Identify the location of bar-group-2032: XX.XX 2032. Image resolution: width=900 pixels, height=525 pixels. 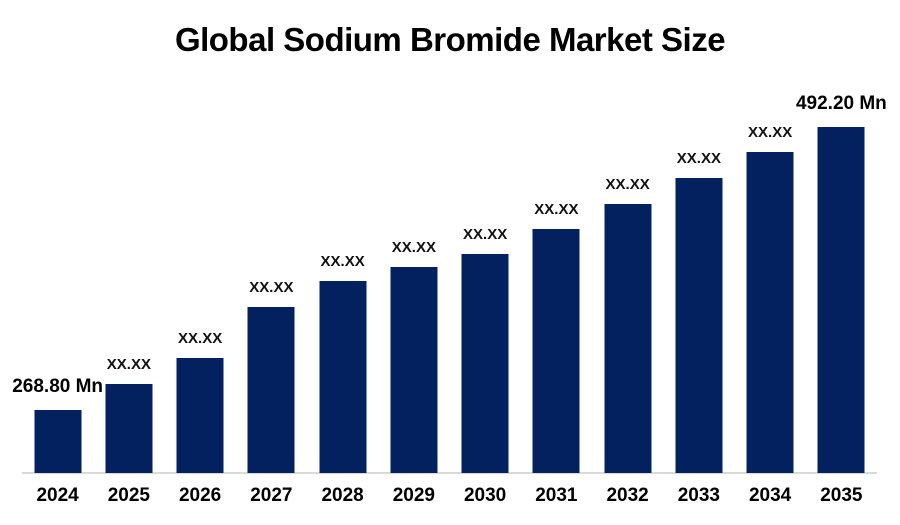
(627, 252).